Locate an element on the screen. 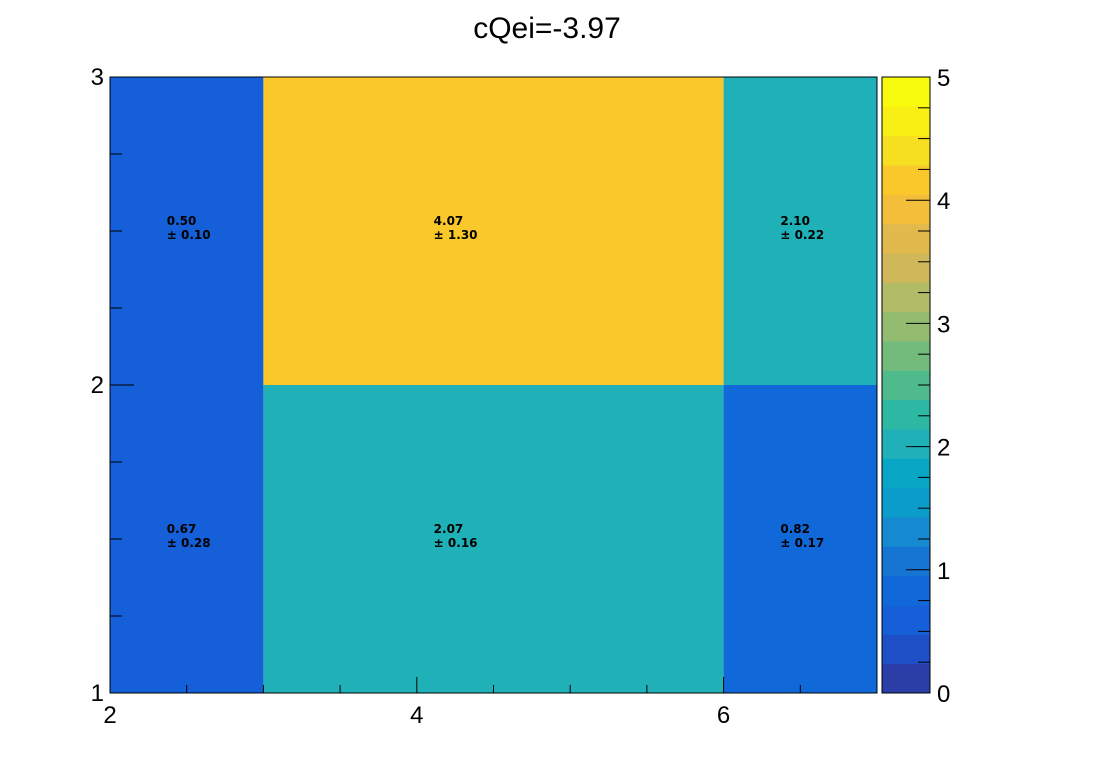 The height and width of the screenshot is (772, 1096). y-tick-label: 2 is located at coordinates (97, 385).